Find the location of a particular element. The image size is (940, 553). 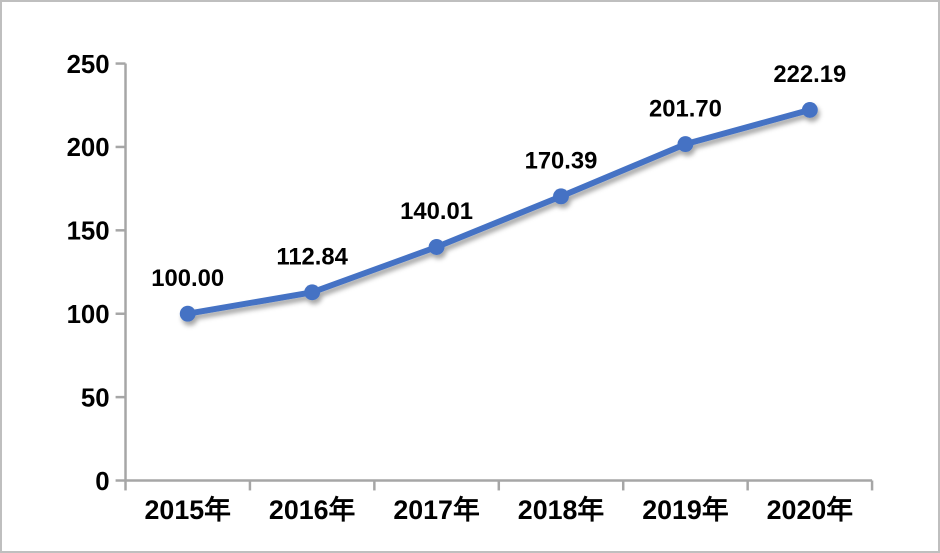

data-point-label: 170.39 is located at coordinates (561, 161).